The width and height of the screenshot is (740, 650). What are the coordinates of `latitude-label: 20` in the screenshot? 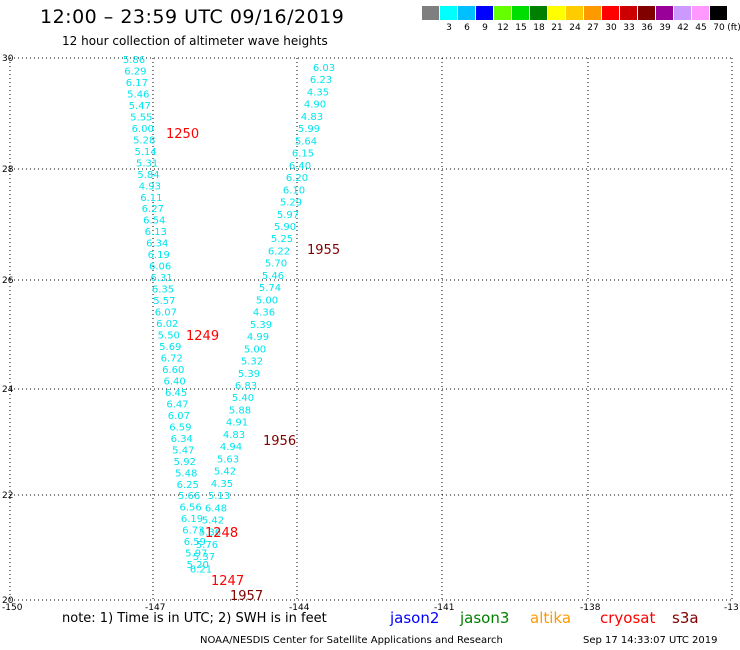 It's located at (8, 601).